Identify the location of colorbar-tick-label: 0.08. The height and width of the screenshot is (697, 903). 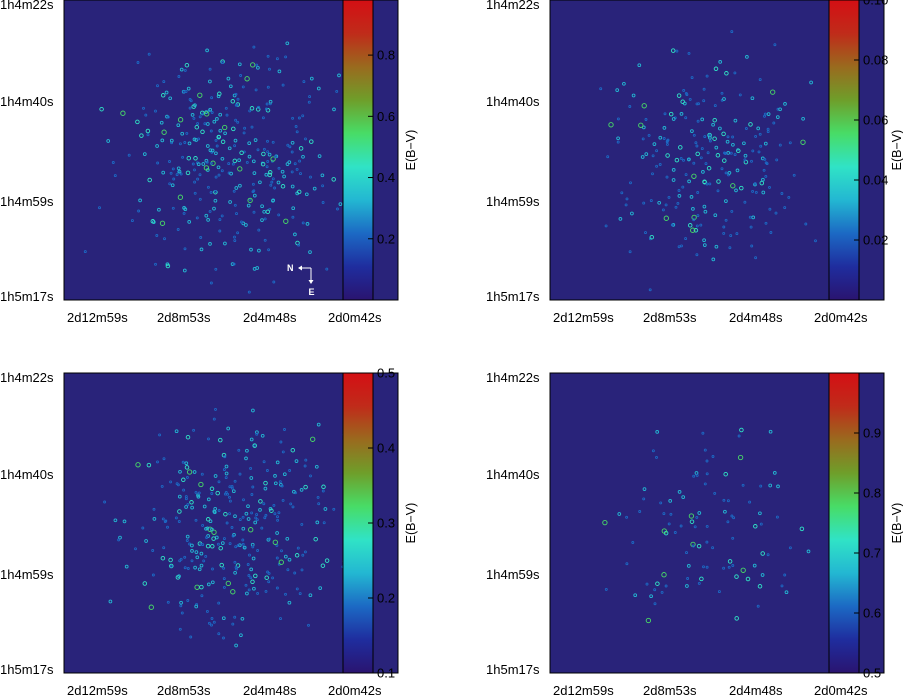
(875, 60).